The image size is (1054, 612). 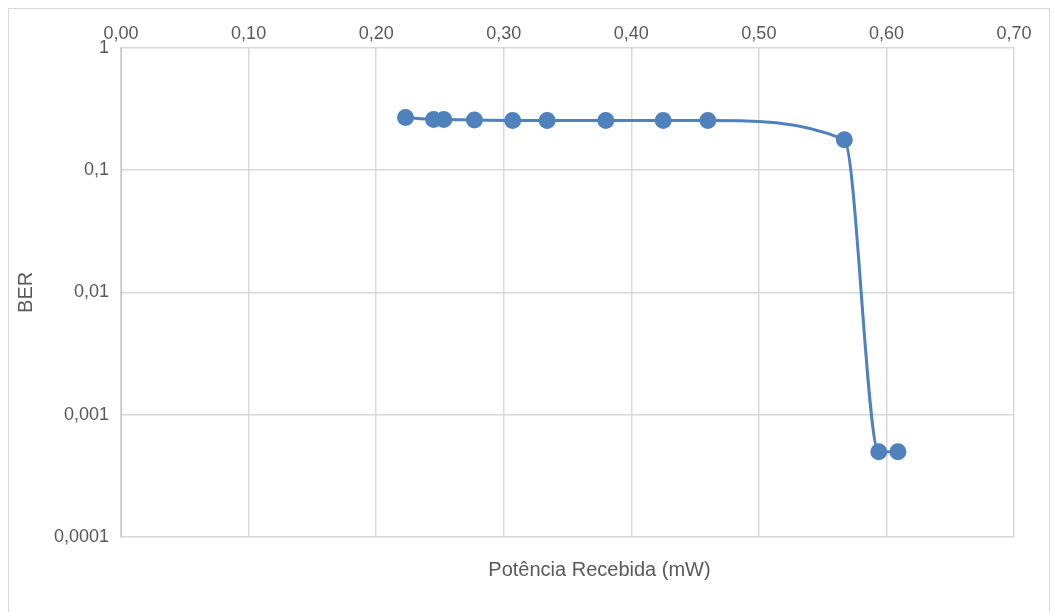 I want to click on y-tick-label: 0,0001, so click(x=81, y=536).